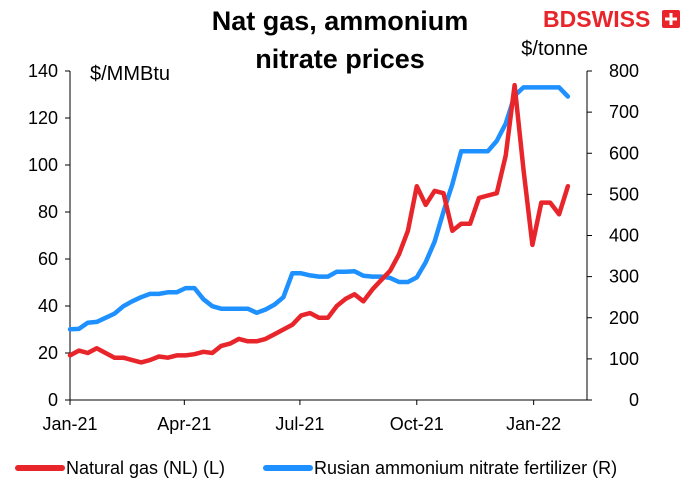 The width and height of the screenshot is (691, 499). I want to click on logo-cross-icon, so click(671, 19).